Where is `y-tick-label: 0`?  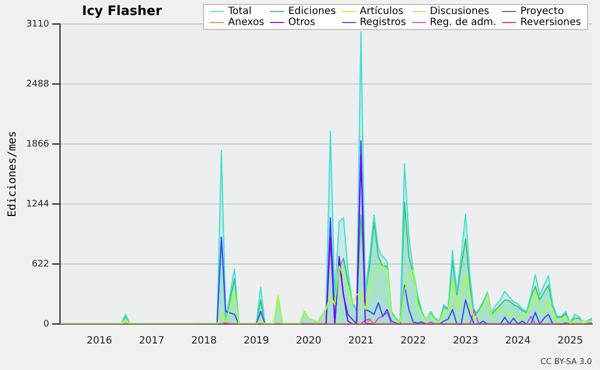 y-tick-label: 0 is located at coordinates (46, 324).